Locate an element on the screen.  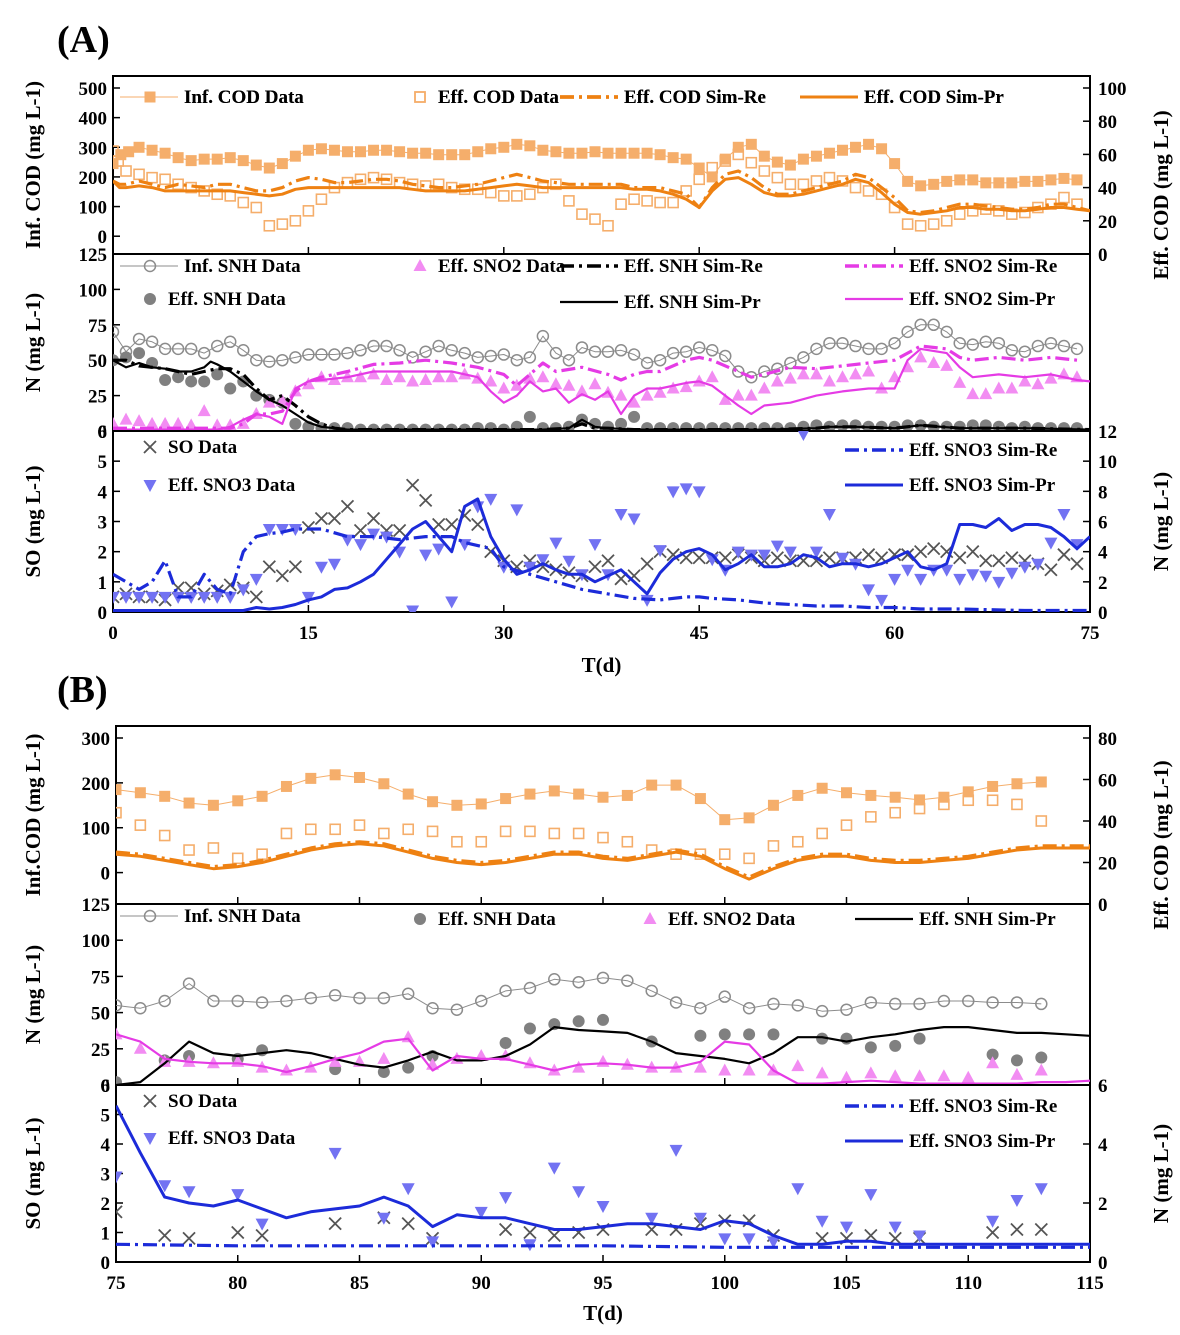
x-tick-label: 90 is located at coordinates (481, 1283).